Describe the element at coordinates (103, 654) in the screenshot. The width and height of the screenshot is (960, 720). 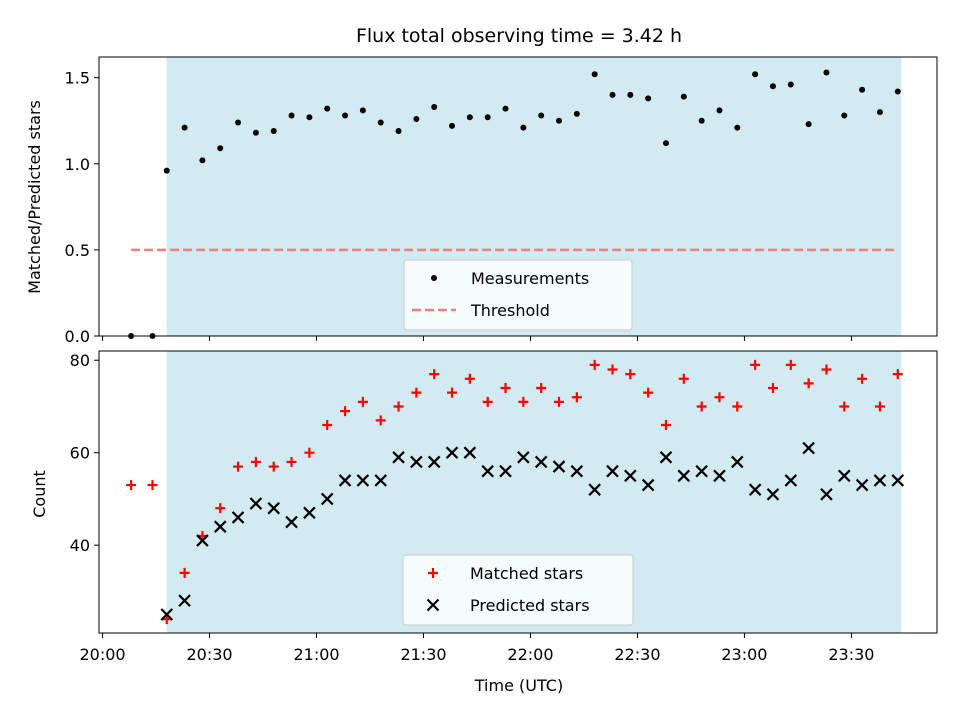
I see `x-tick-label-0: 20:00` at that location.